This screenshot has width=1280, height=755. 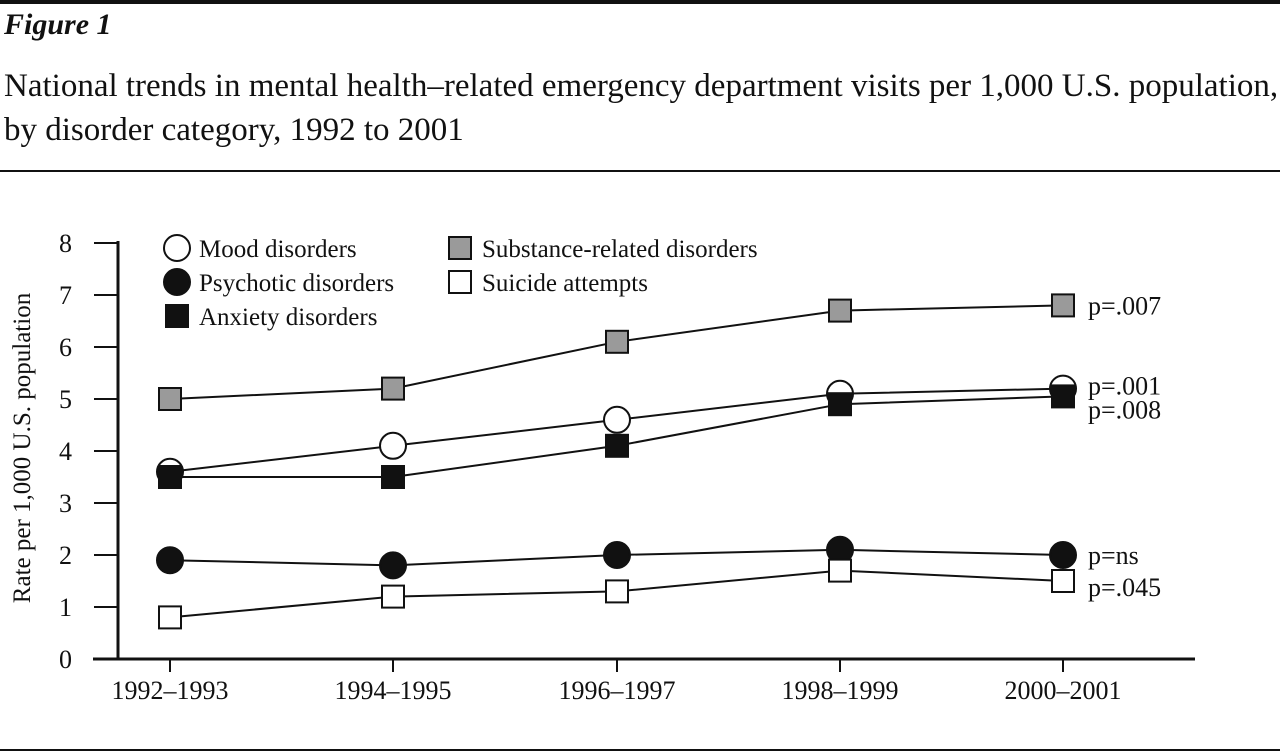 What do you see at coordinates (65, 451) in the screenshot?
I see `y-tick-label: 4` at bounding box center [65, 451].